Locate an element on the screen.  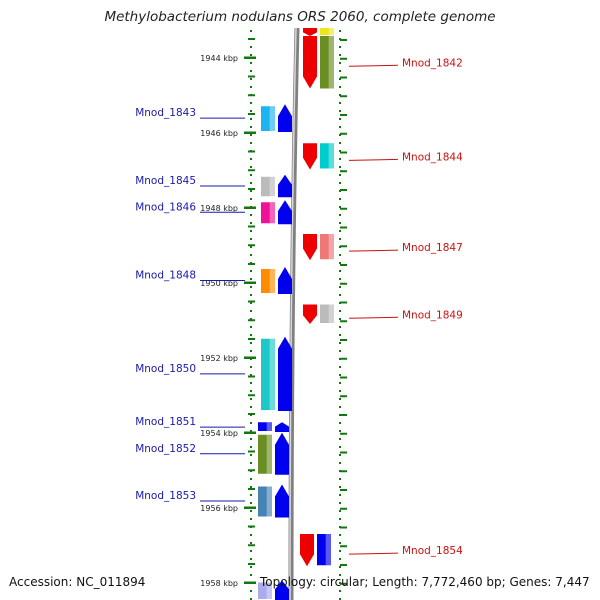
gene-box-mnod_1848-shade is located at coordinates (272, 281).